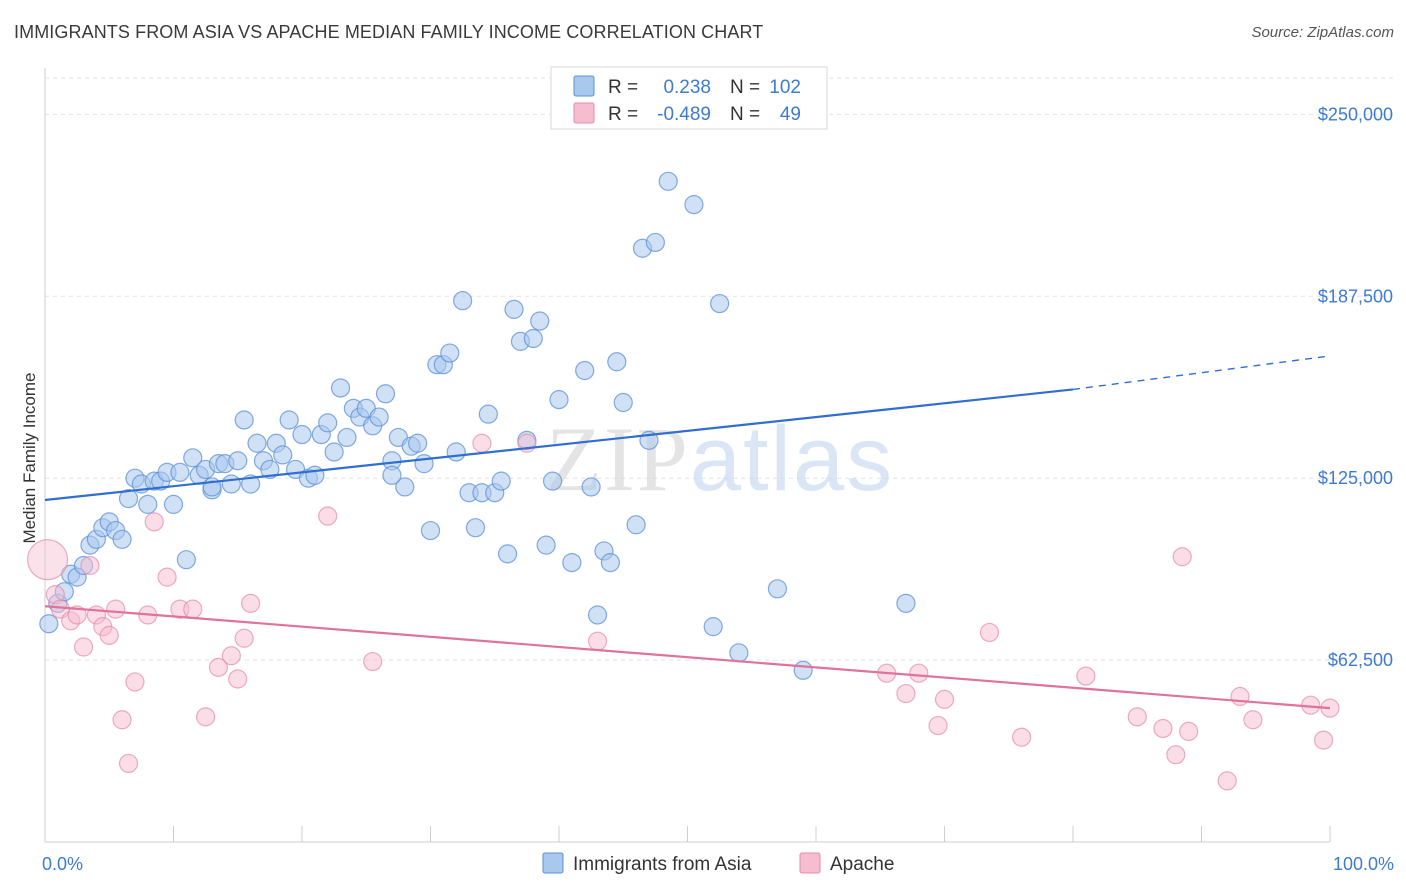 This screenshot has width=1406, height=892. What do you see at coordinates (687, 87) in the screenshot?
I see `legend-r-value-1: 0.238` at bounding box center [687, 87].